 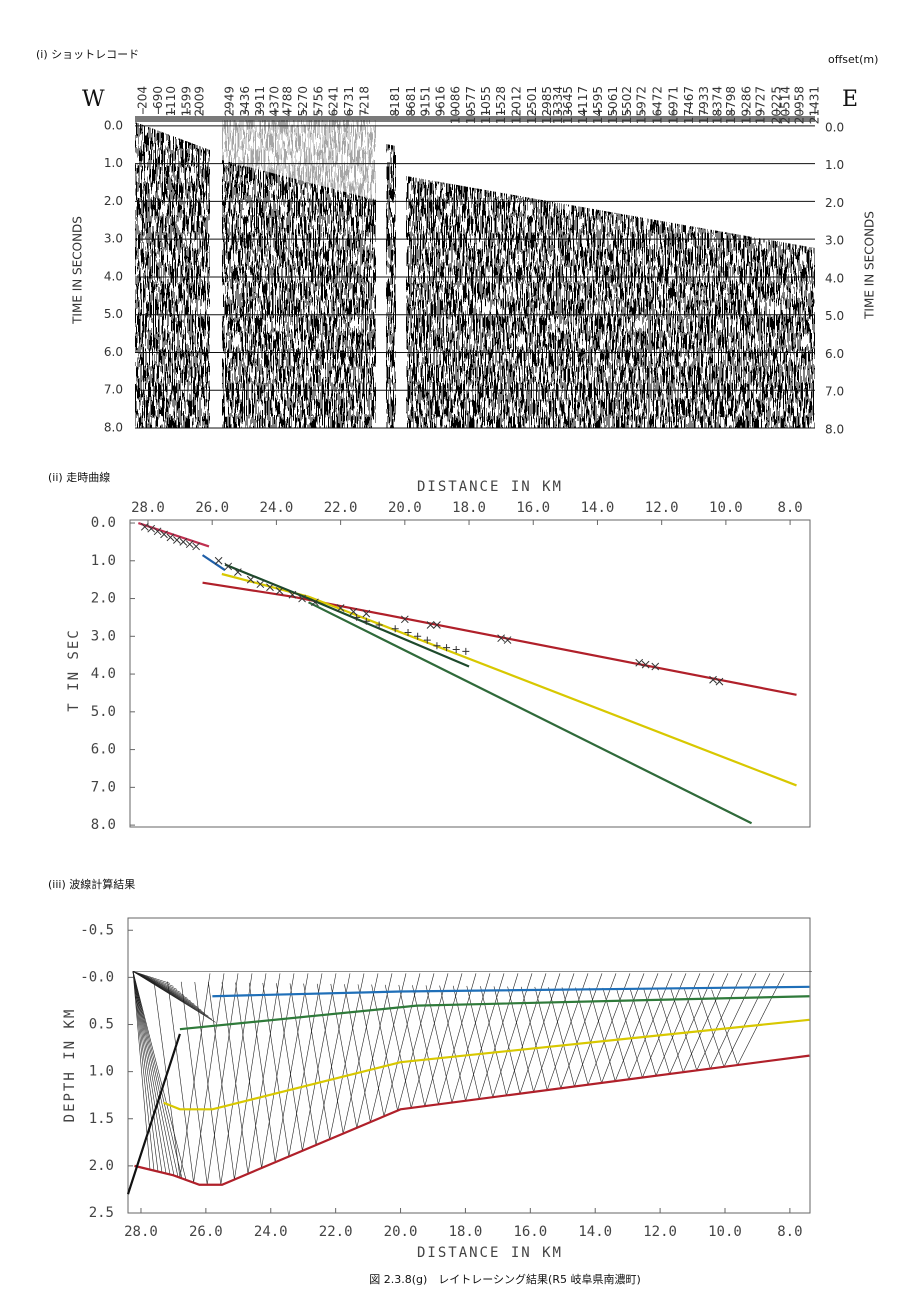 What do you see at coordinates (642, 105) in the screenshot?
I see `offset-label: 15972` at bounding box center [642, 105].